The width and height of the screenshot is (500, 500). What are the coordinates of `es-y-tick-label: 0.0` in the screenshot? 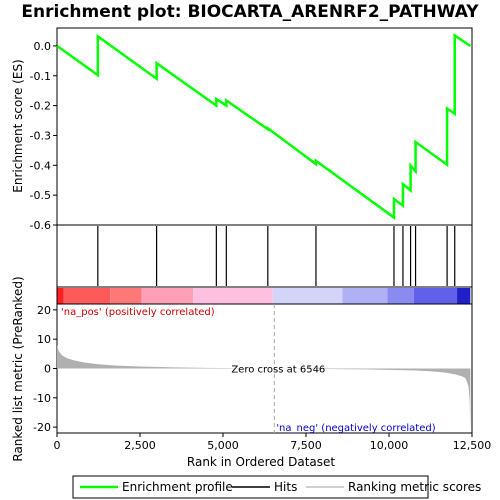 It's located at (43, 46).